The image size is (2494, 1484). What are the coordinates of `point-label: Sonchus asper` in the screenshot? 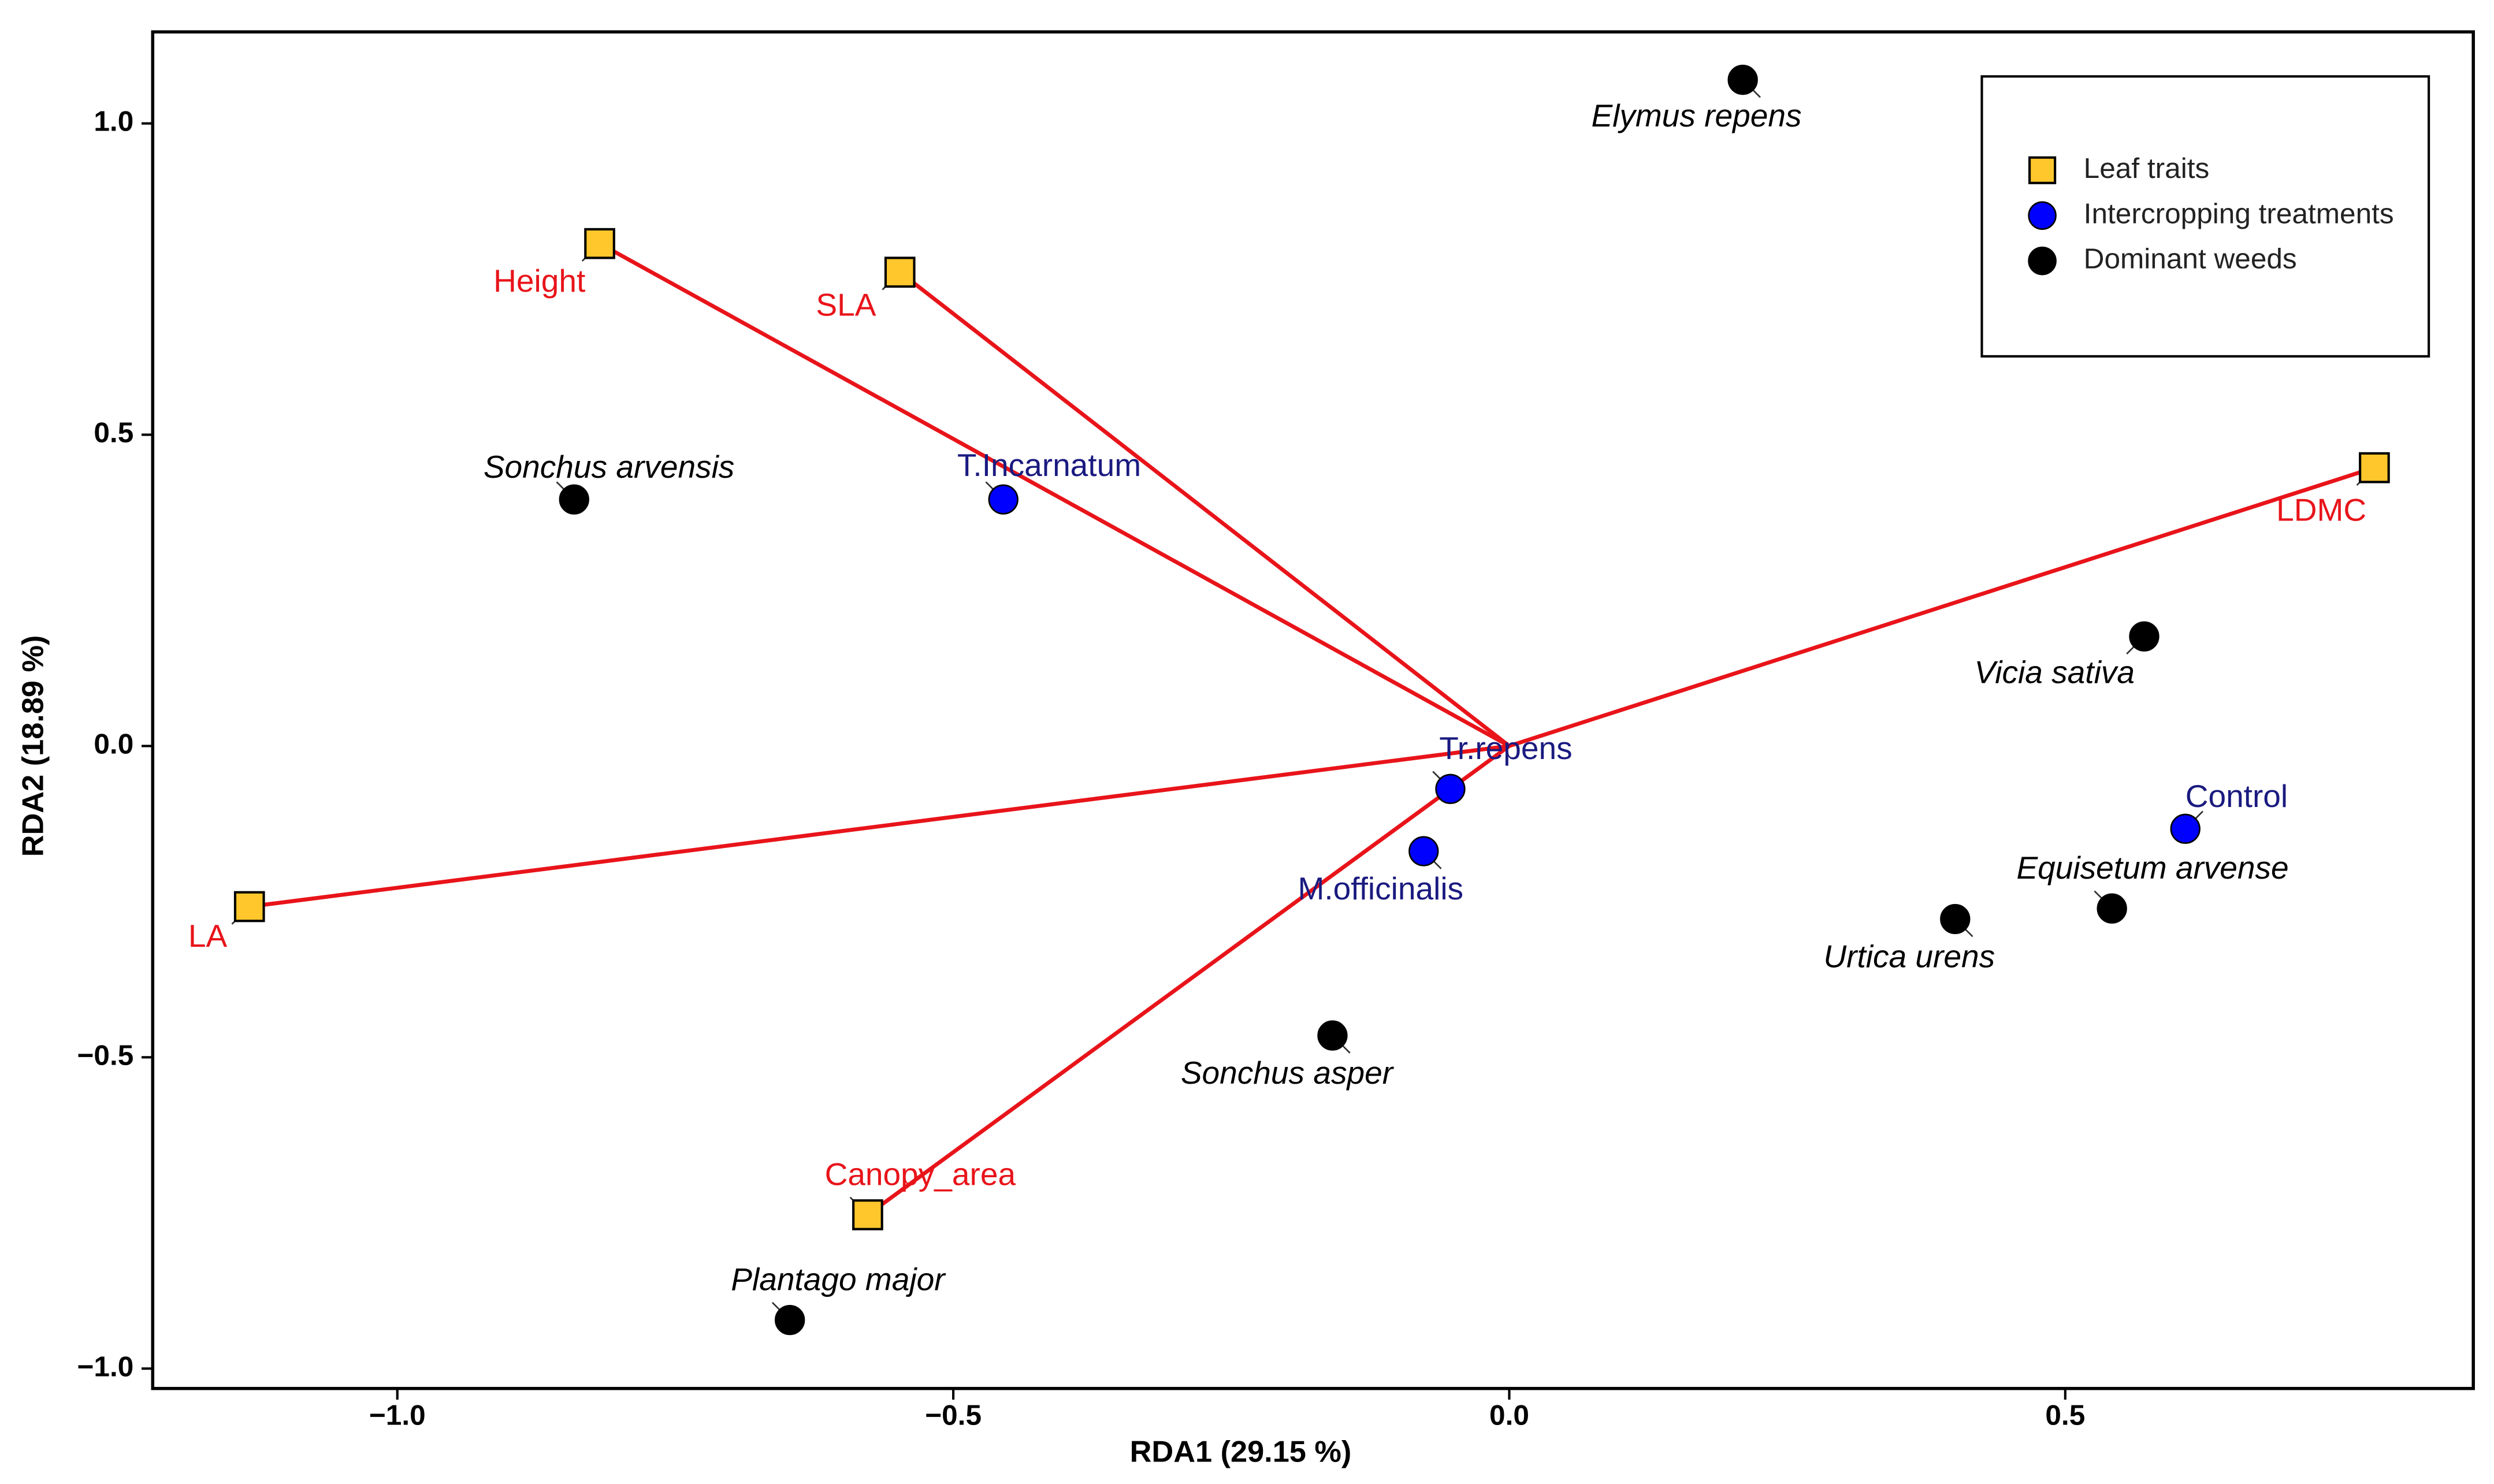 It's located at (1288, 1073).